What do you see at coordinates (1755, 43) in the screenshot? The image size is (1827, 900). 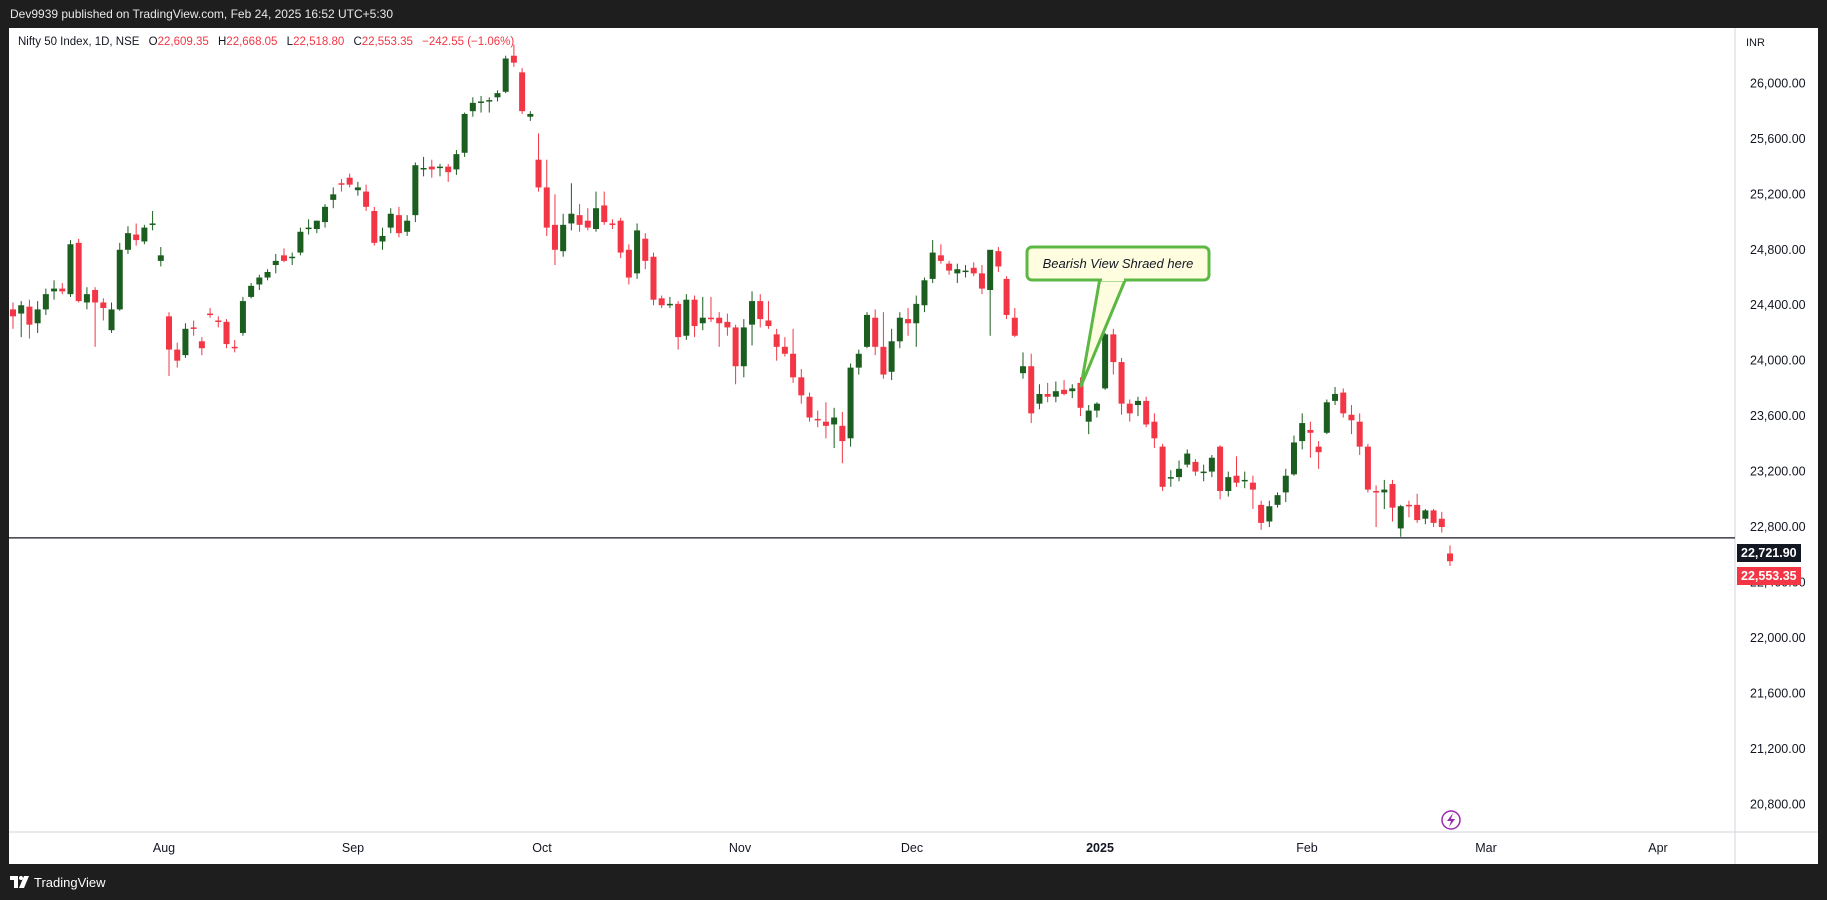 I see `currency-label: INR` at bounding box center [1755, 43].